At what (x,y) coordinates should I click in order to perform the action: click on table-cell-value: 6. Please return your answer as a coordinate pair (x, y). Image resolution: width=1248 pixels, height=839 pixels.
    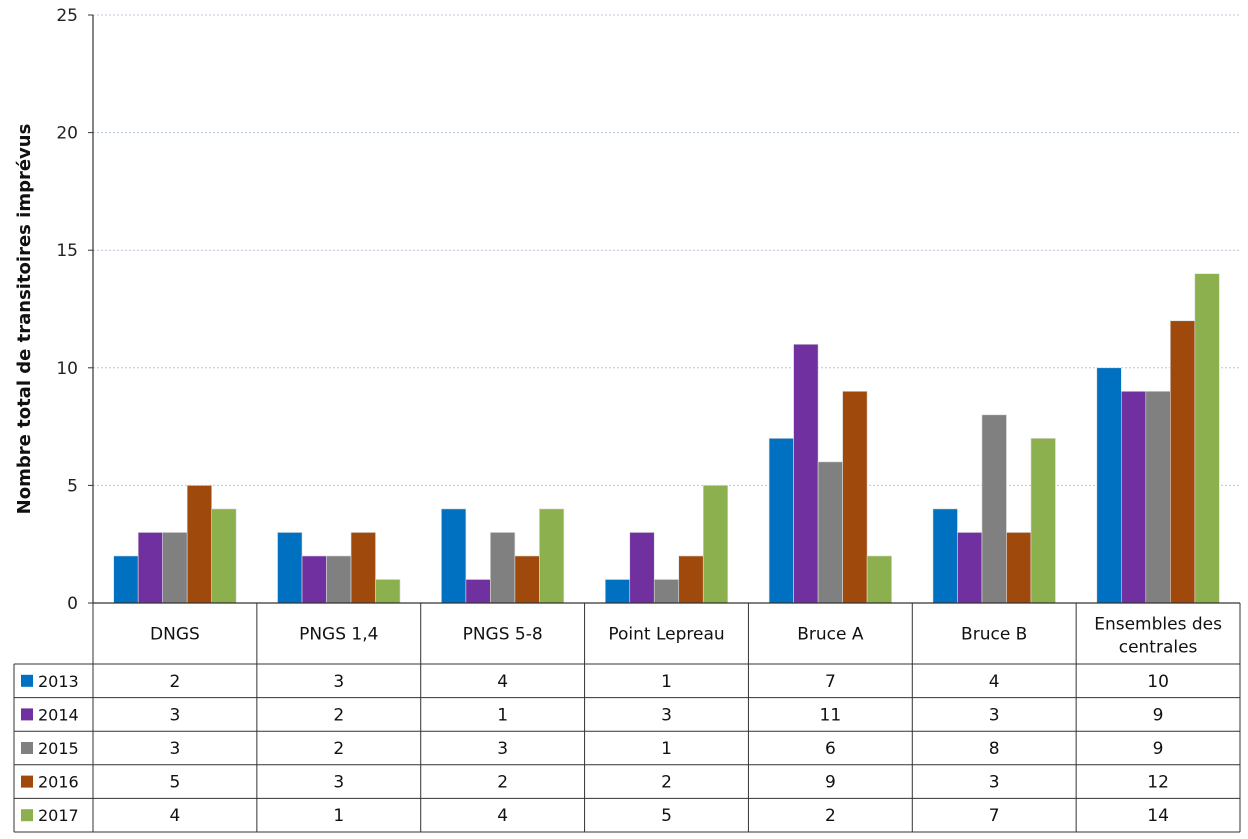
    Looking at the image, I should click on (830, 749).